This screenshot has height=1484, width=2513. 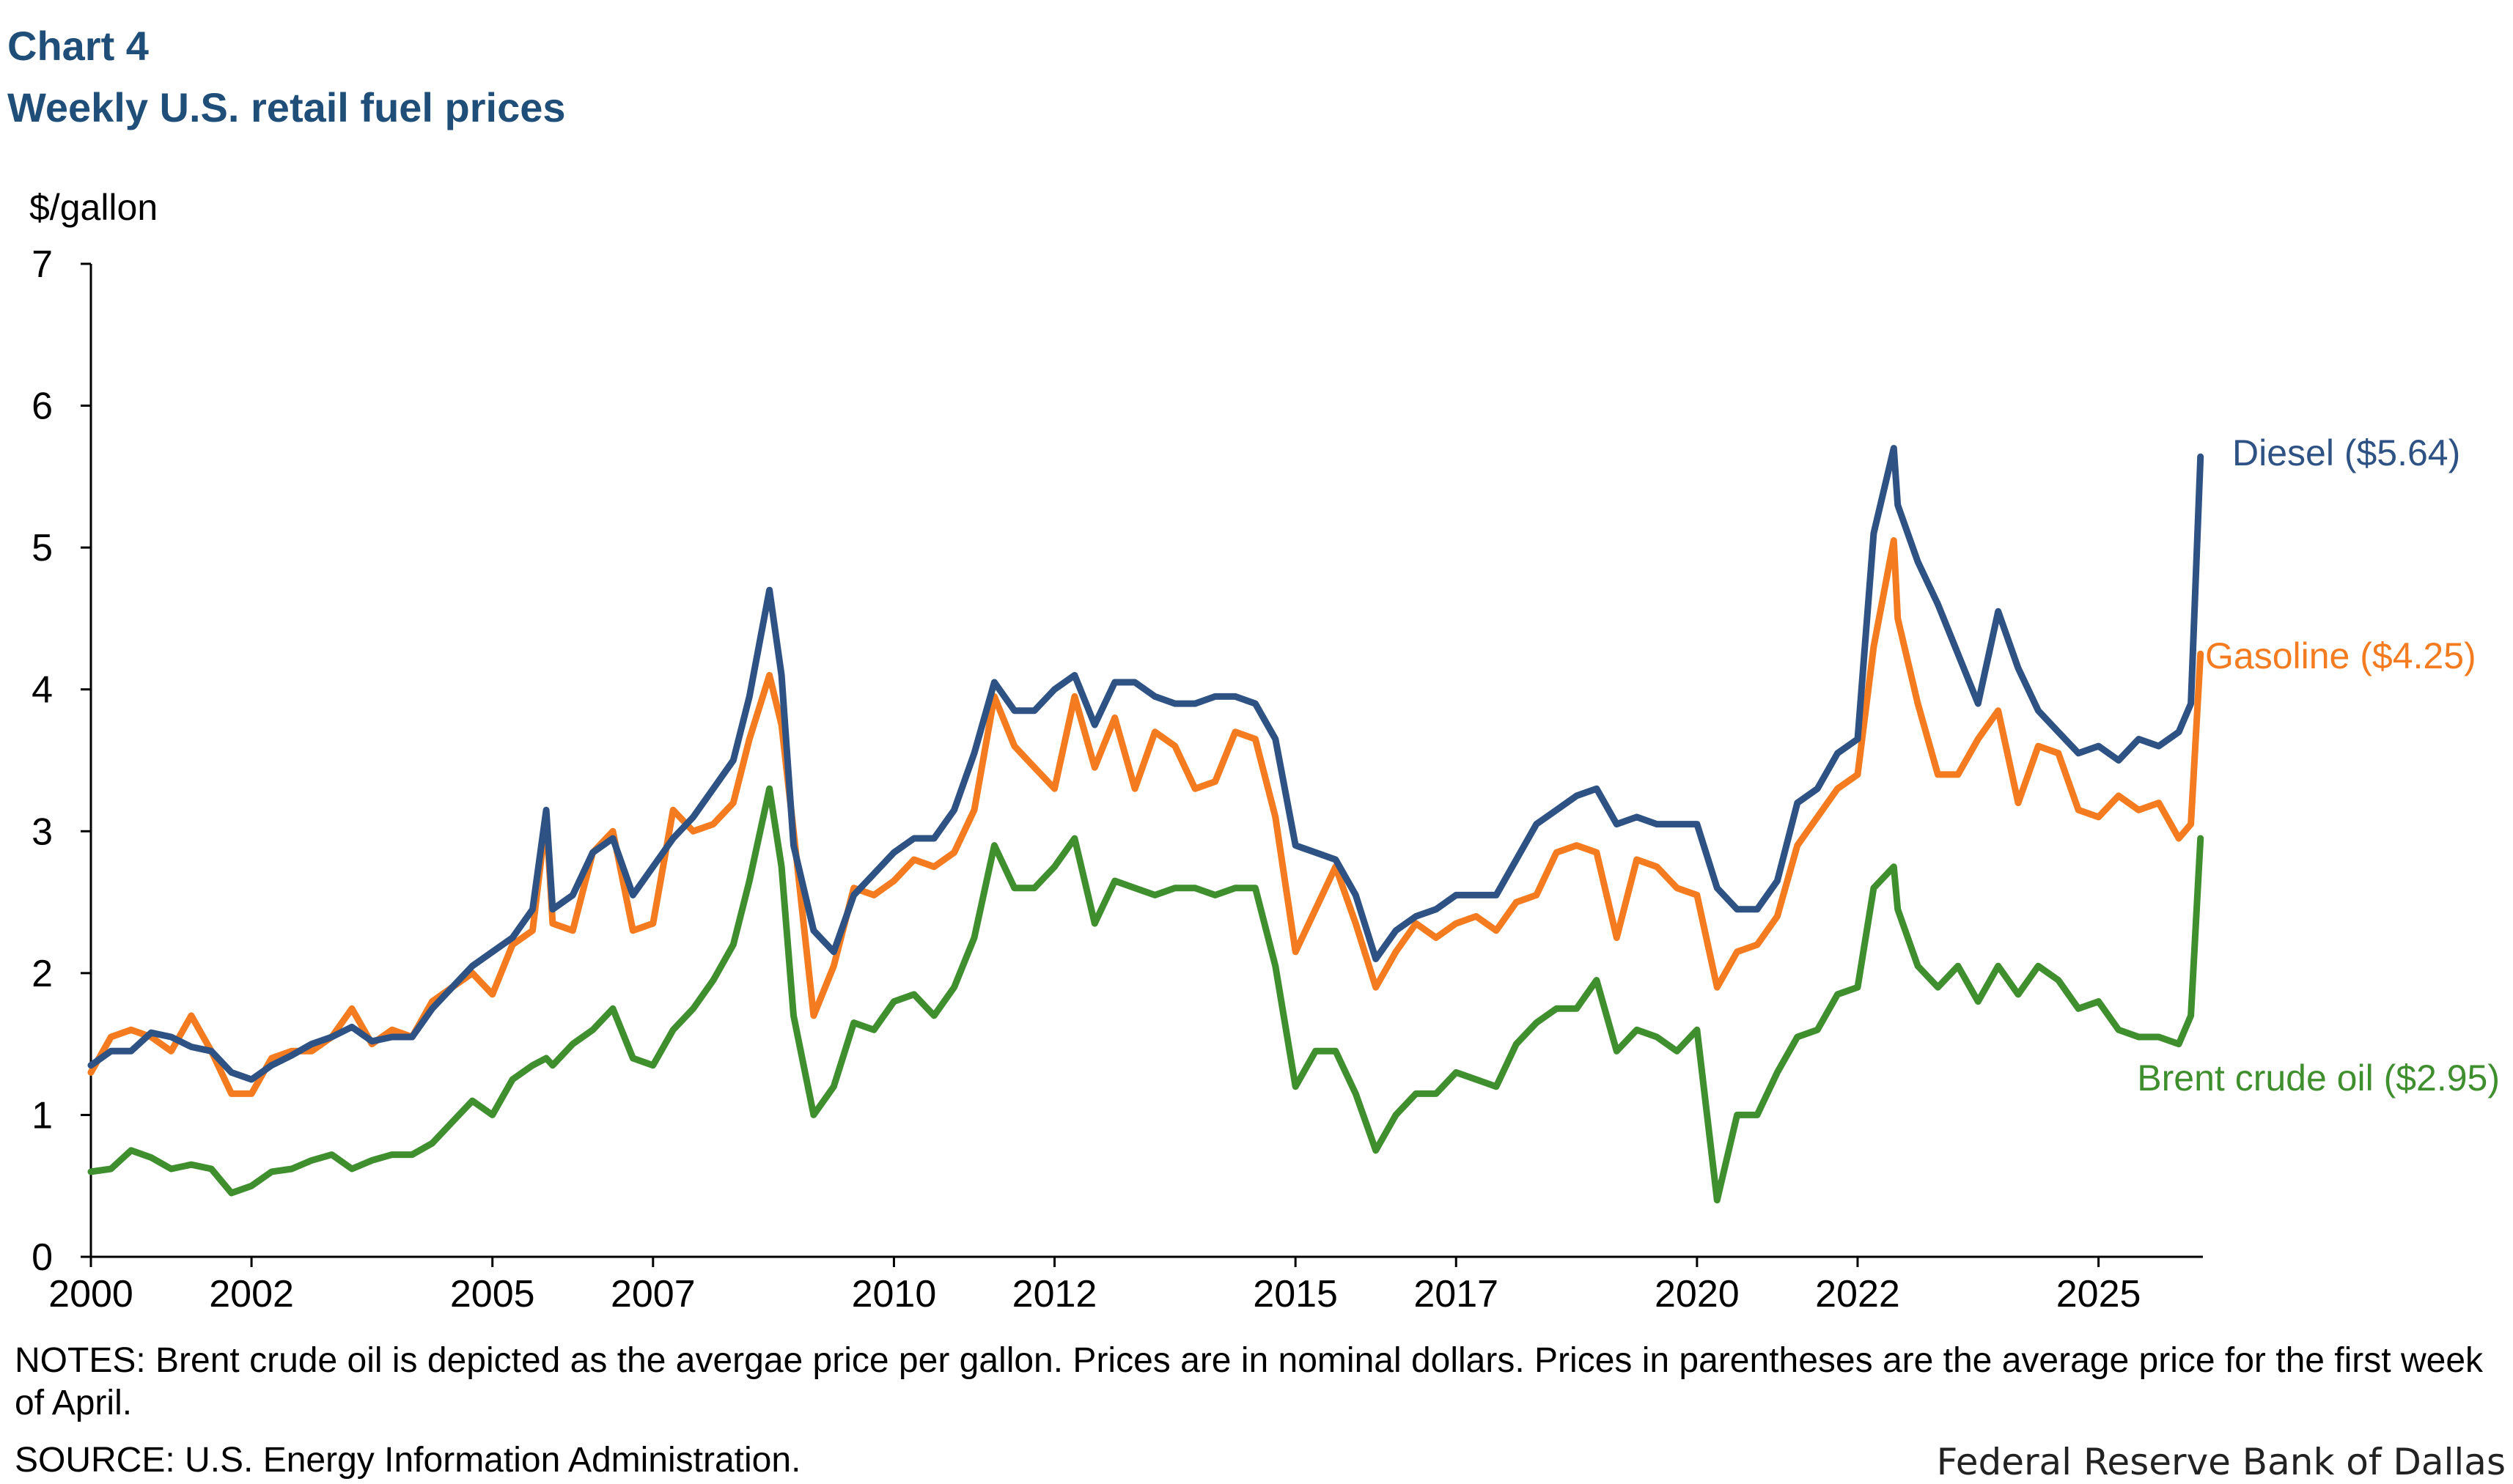 I want to click on x-tick-label: 2007, so click(x=653, y=1294).